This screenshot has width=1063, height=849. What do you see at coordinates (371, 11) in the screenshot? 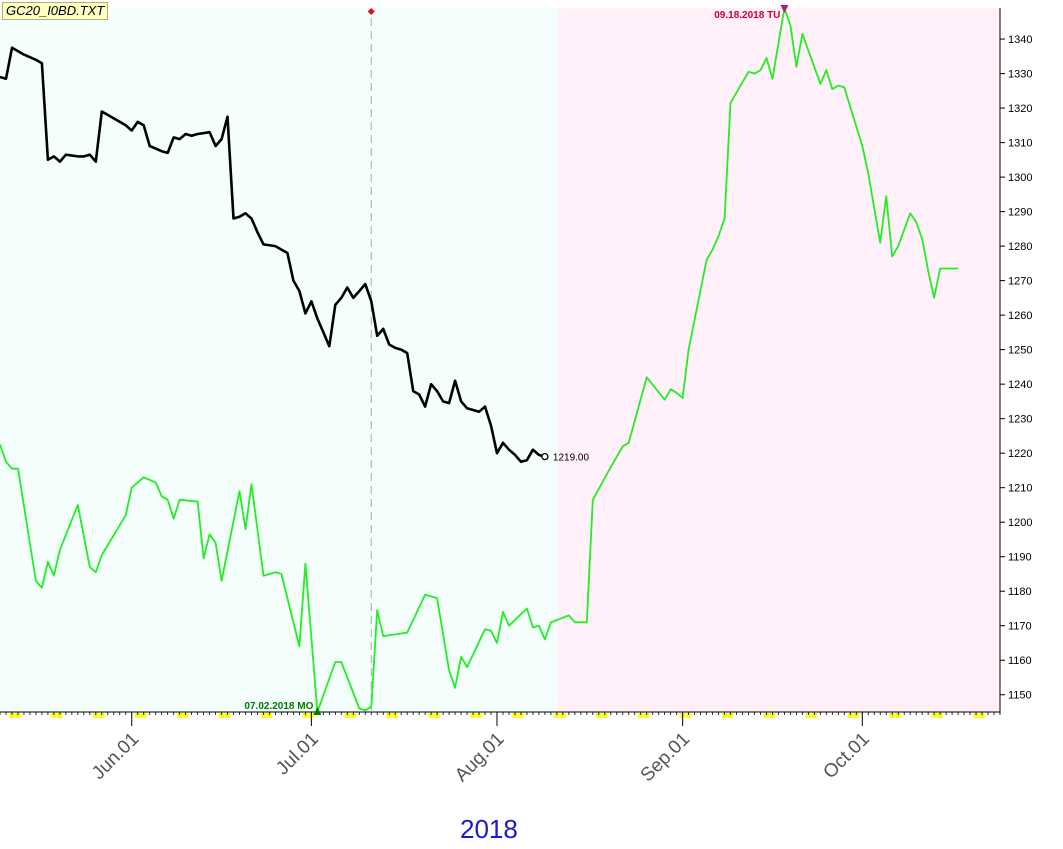
I see `cursor-marker` at bounding box center [371, 11].